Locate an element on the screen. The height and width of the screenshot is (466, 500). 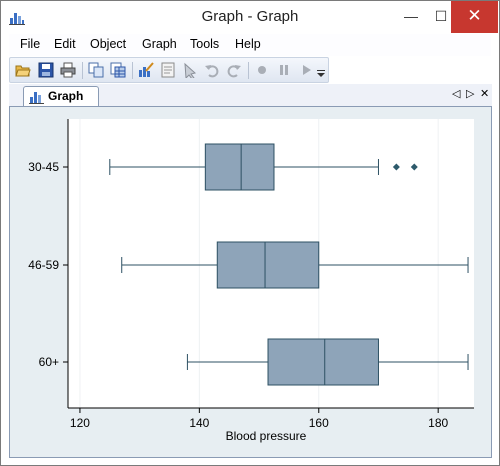
tab-graph: Graph is located at coordinates (61, 96).